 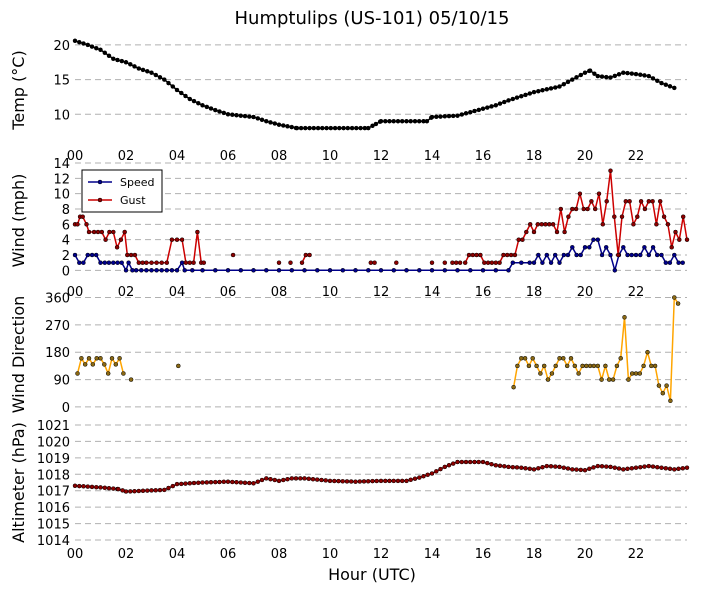 What do you see at coordinates (53, 508) in the screenshot?
I see `y-tick-label: 1016` at bounding box center [53, 508].